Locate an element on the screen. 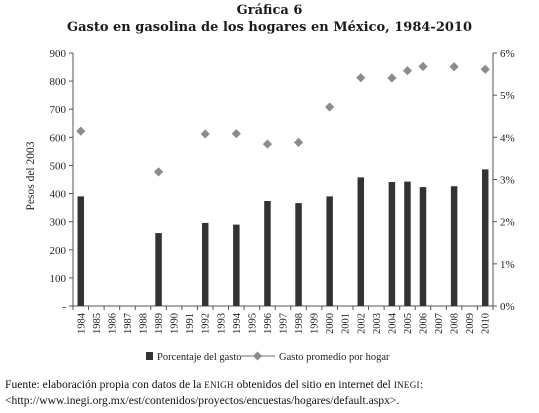 Image resolution: width=539 pixels, height=413 pixels. left-tick-label: 800 is located at coordinates (58, 82).